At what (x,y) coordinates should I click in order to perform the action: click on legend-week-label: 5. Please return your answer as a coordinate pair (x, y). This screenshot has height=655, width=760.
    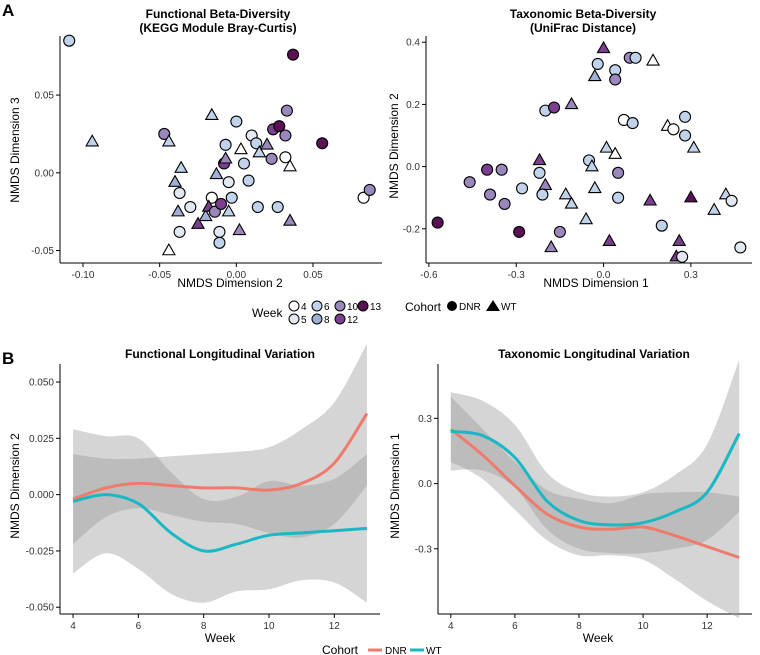
    Looking at the image, I should click on (304, 320).